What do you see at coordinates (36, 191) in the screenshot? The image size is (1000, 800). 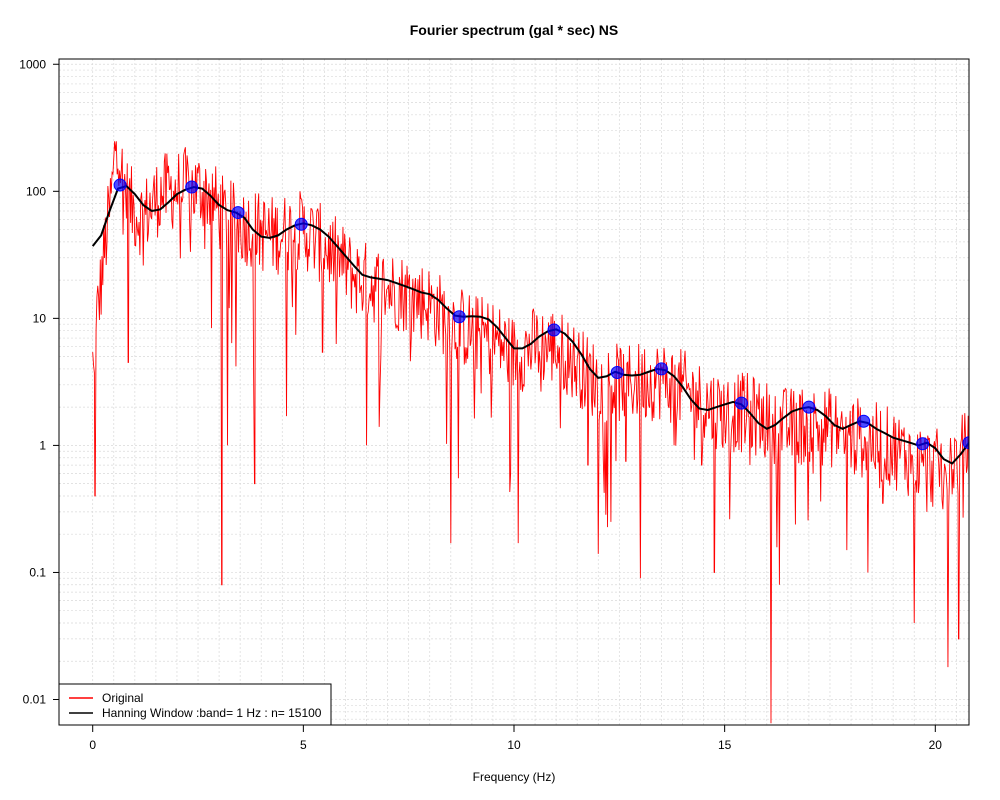 I see `y-tick-label: 100` at bounding box center [36, 191].